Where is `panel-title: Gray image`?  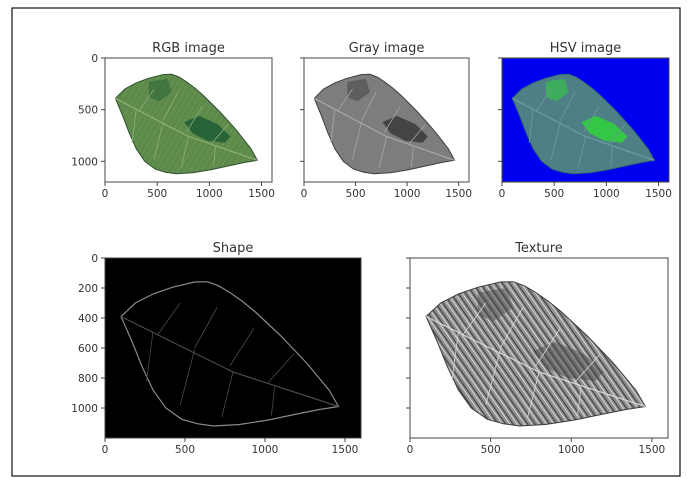
panel-title: Gray image is located at coordinates (387, 48).